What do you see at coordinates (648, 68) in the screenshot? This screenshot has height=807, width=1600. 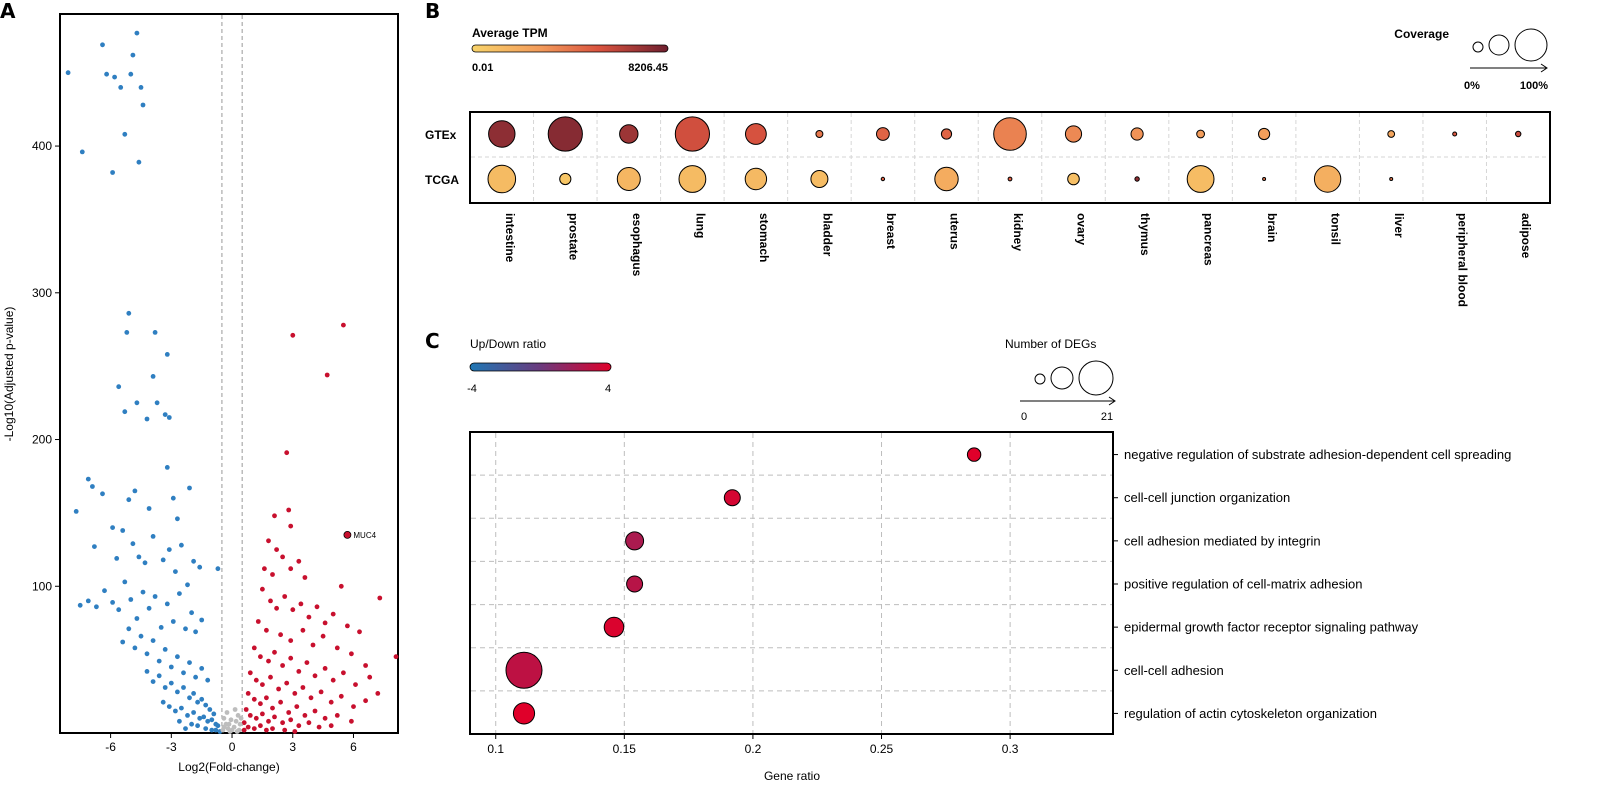 I see `tpm-legend-max: 8206.45` at bounding box center [648, 68].